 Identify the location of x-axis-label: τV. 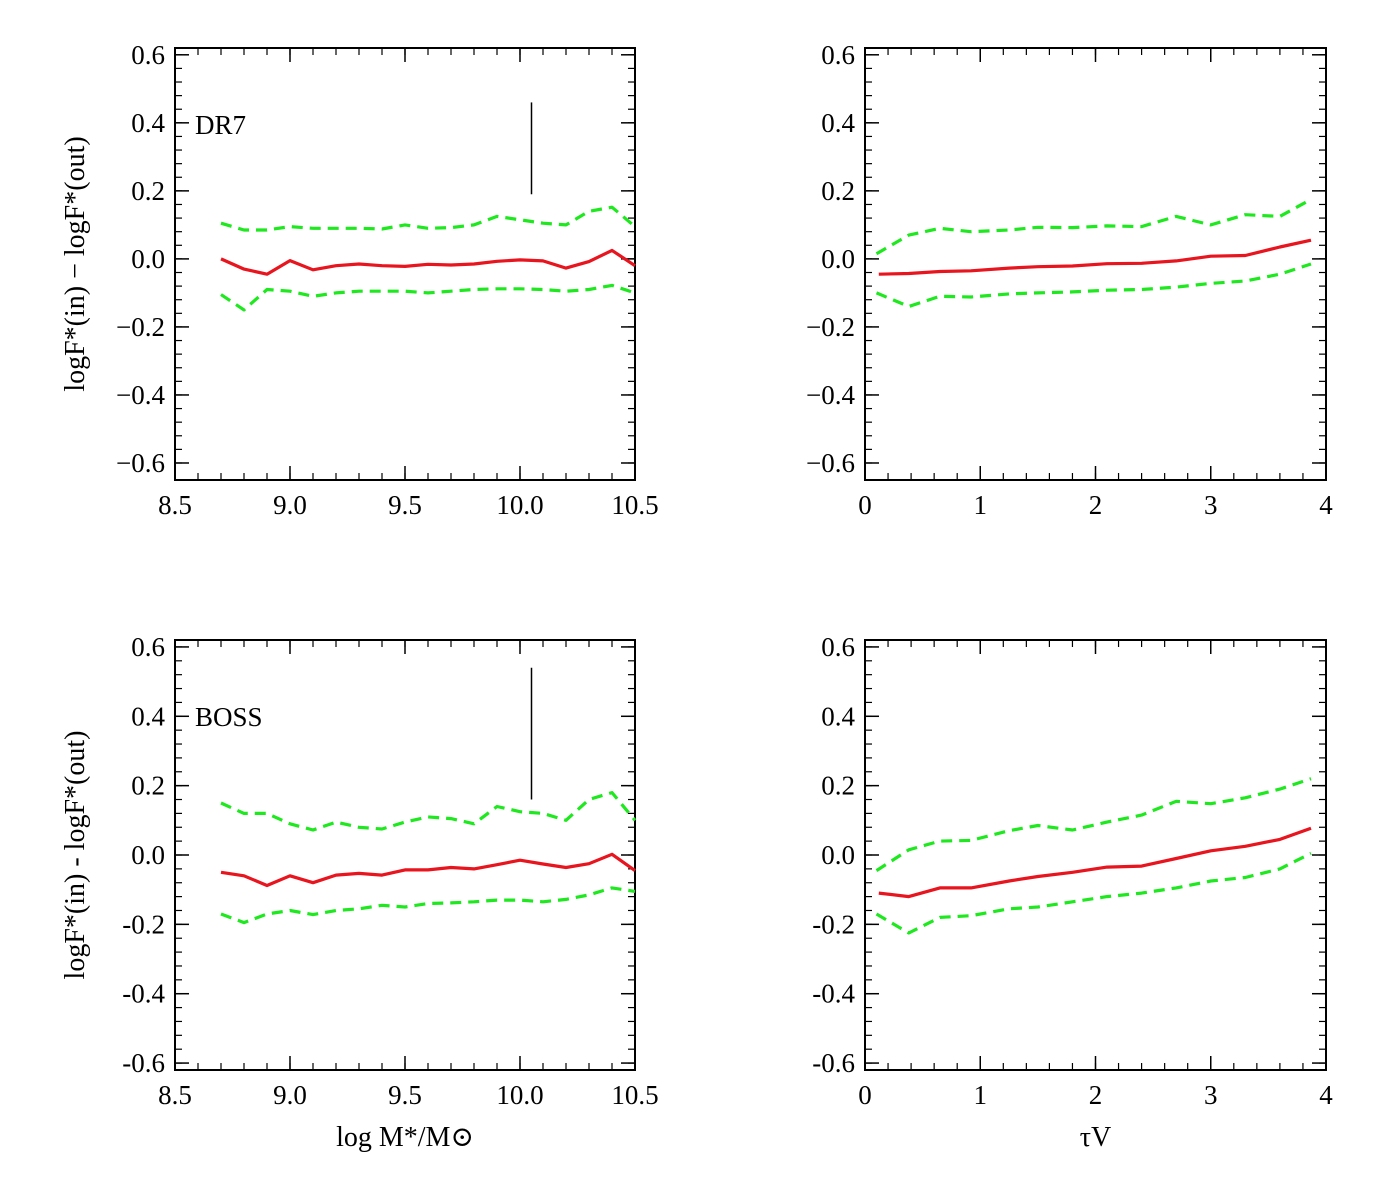
(1095, 1137).